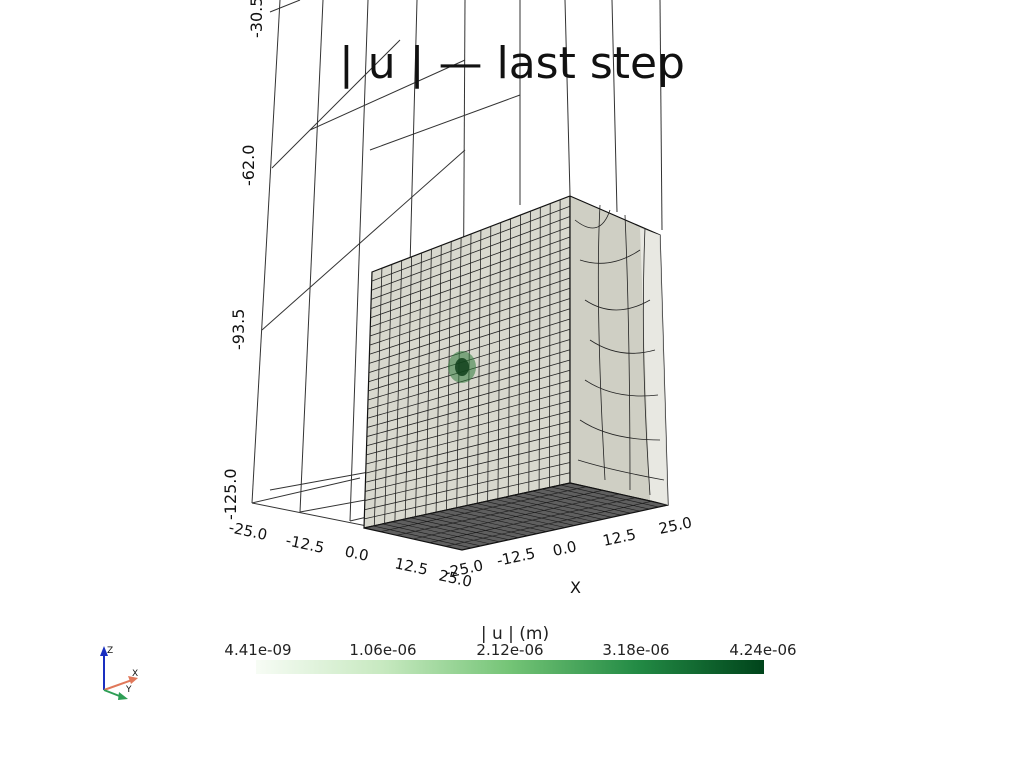 This screenshot has height=768, width=1024. What do you see at coordinates (238, 329) in the screenshot?
I see `z-tick-3: -93.5` at bounding box center [238, 329].